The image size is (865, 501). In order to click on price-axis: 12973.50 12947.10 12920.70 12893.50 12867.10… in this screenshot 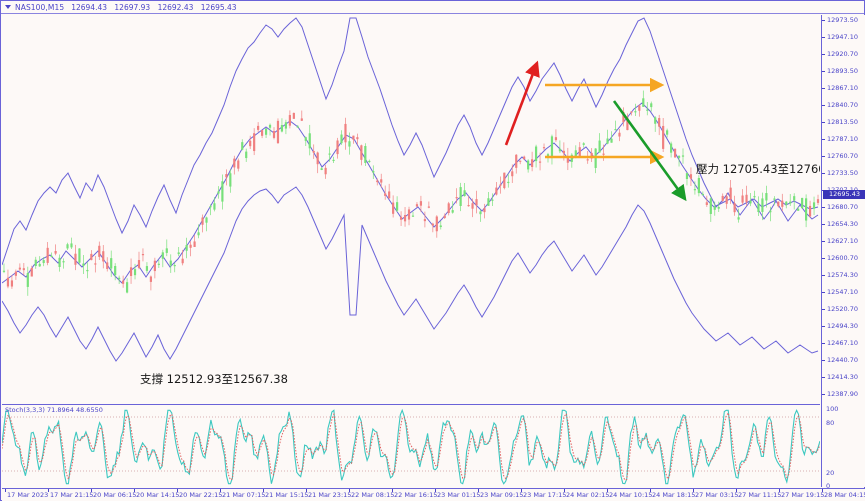, I will do `click(843, 252)`.